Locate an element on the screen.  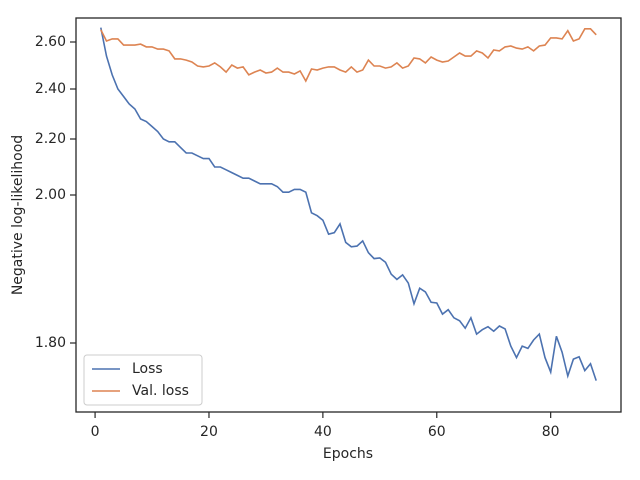
x-tick-label: 40 is located at coordinates (323, 432).